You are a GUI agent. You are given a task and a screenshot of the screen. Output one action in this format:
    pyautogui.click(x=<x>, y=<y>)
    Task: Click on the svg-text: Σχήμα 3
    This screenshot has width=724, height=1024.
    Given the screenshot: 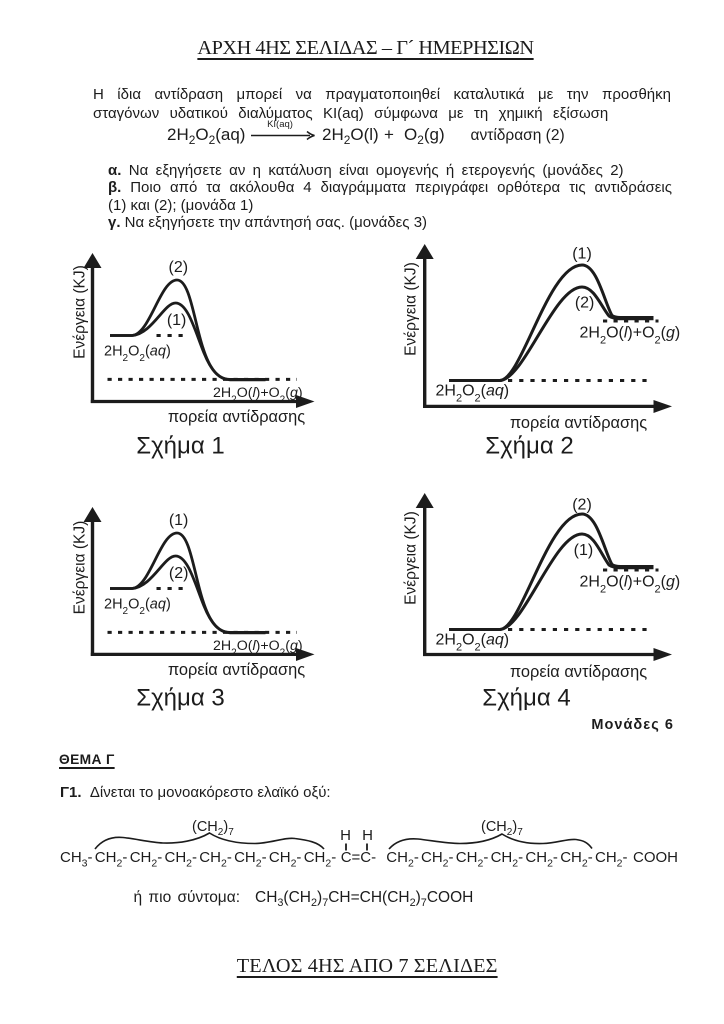 What is the action you would take?
    pyautogui.click(x=180, y=698)
    